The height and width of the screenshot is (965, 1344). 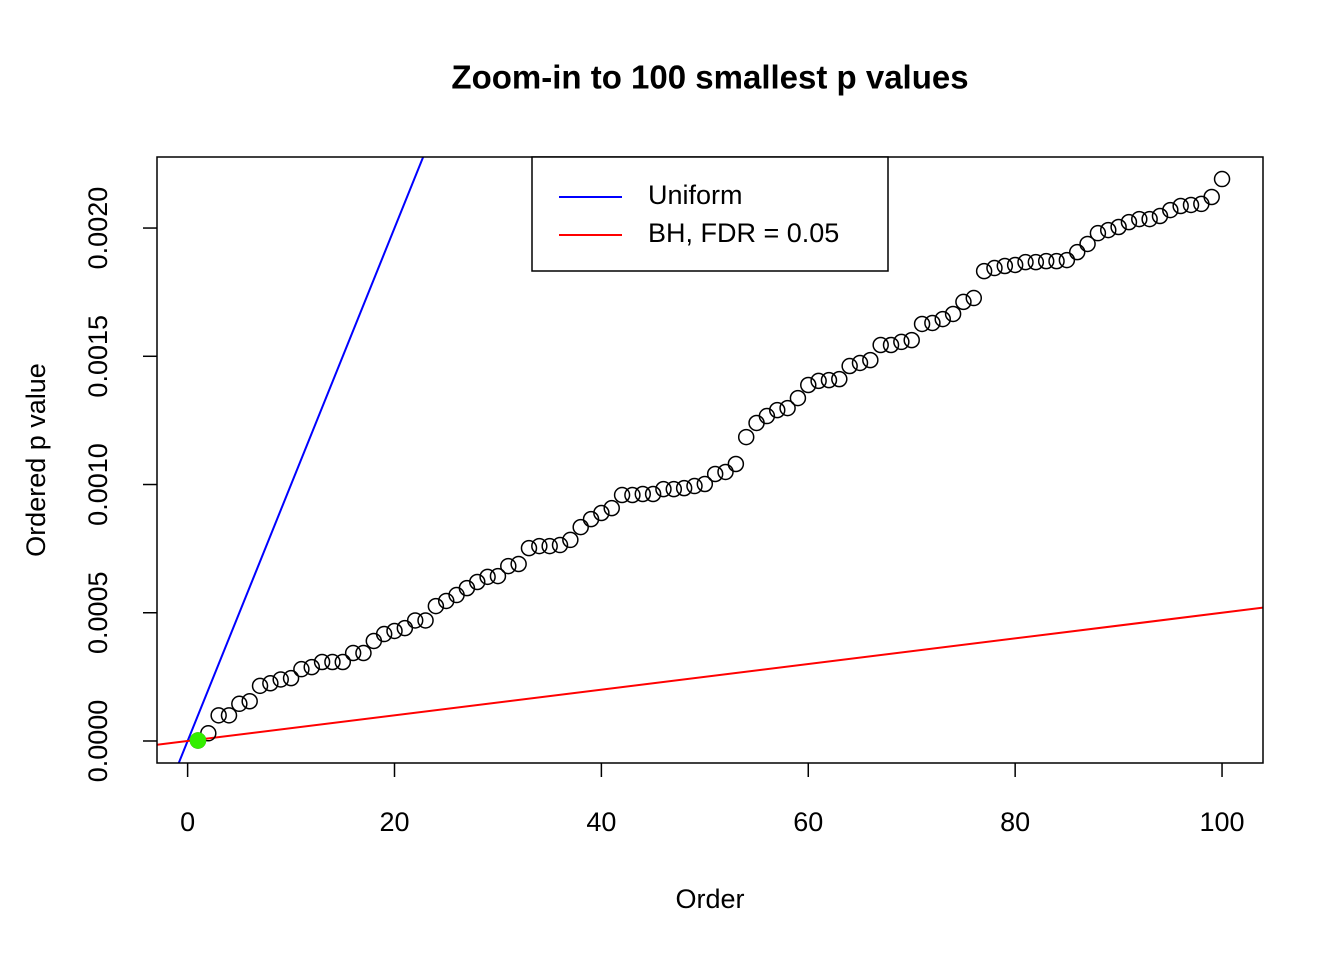 What do you see at coordinates (709, 77) in the screenshot?
I see `chart-title: Zoom-in to 100 smallest p values` at bounding box center [709, 77].